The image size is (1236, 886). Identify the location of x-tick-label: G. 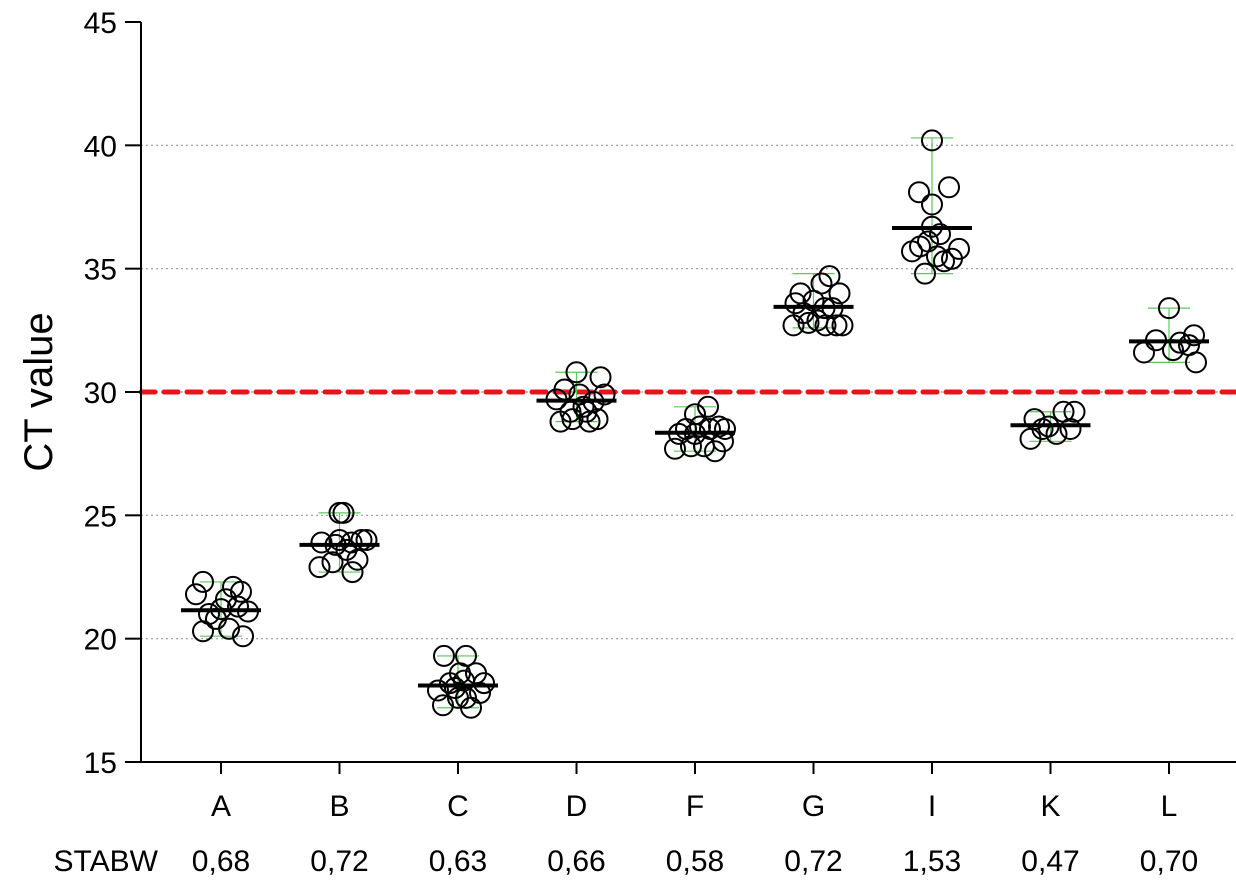
(813, 806).